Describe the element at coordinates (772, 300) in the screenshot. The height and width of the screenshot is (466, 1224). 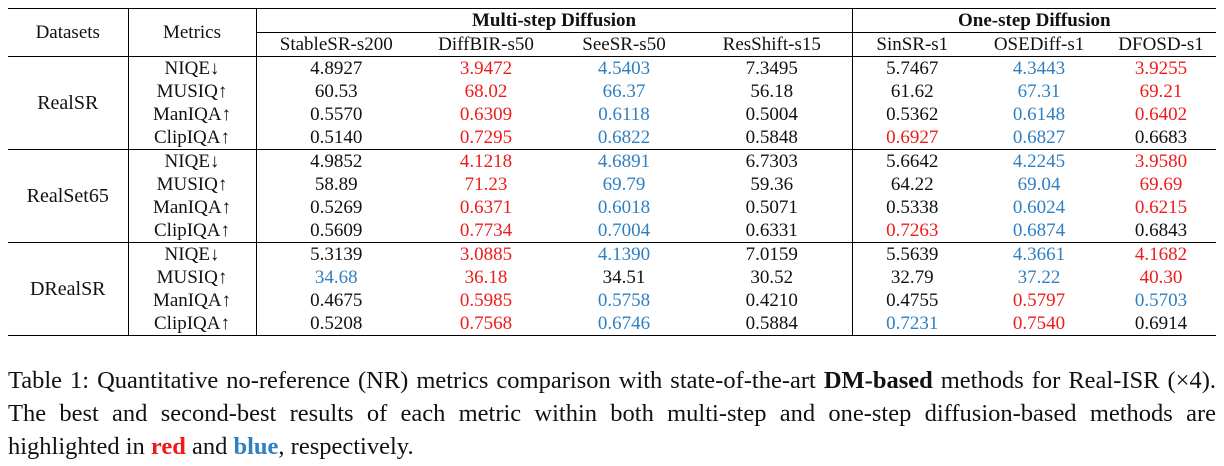
I see `table-cell: 0.4210` at that location.